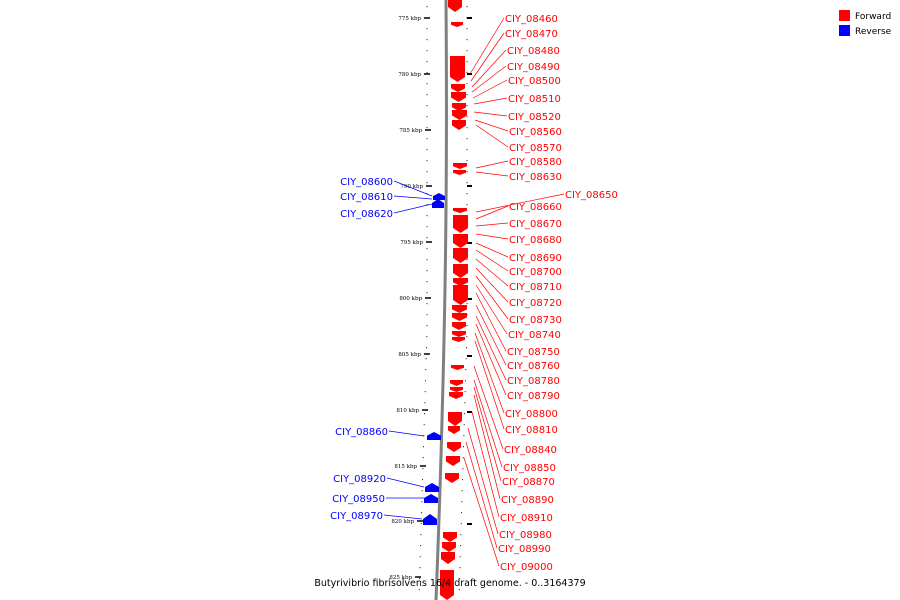  Describe the element at coordinates (533, 396) in the screenshot. I see `forward-gene-label: CIY_08790` at that location.